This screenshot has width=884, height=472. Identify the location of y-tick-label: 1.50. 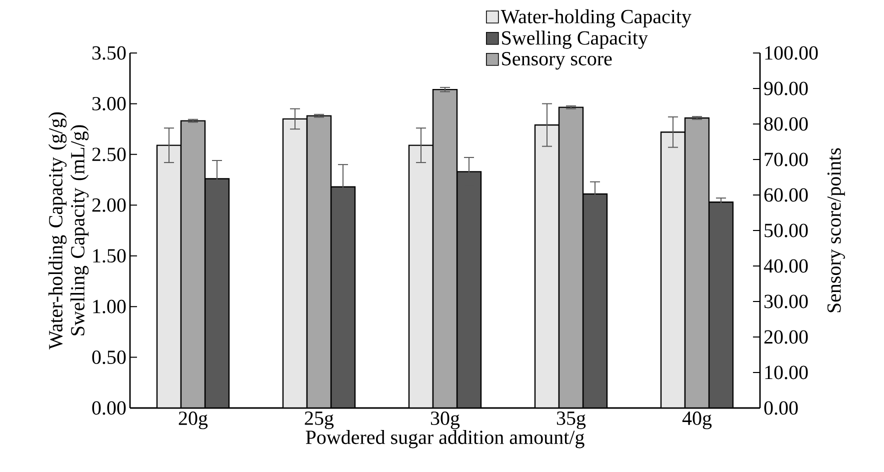
(109, 256).